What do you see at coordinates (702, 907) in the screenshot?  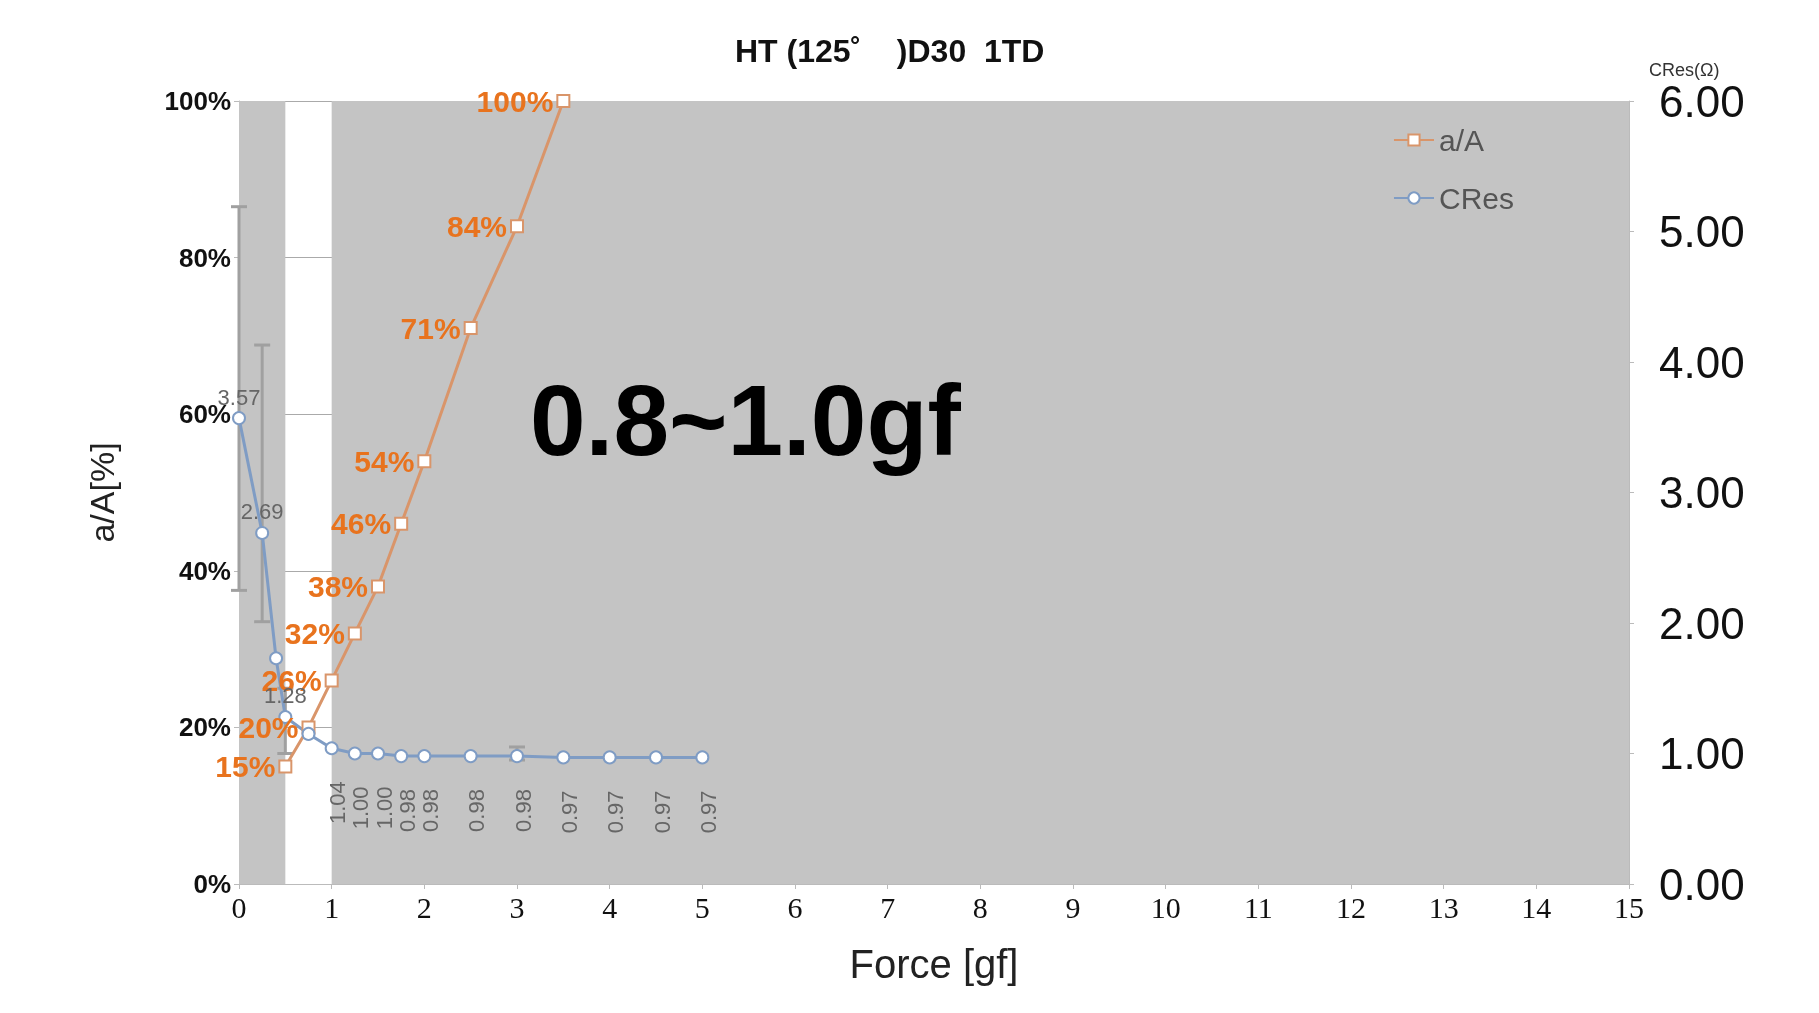 I see `x-tick-label: 5` at bounding box center [702, 907].